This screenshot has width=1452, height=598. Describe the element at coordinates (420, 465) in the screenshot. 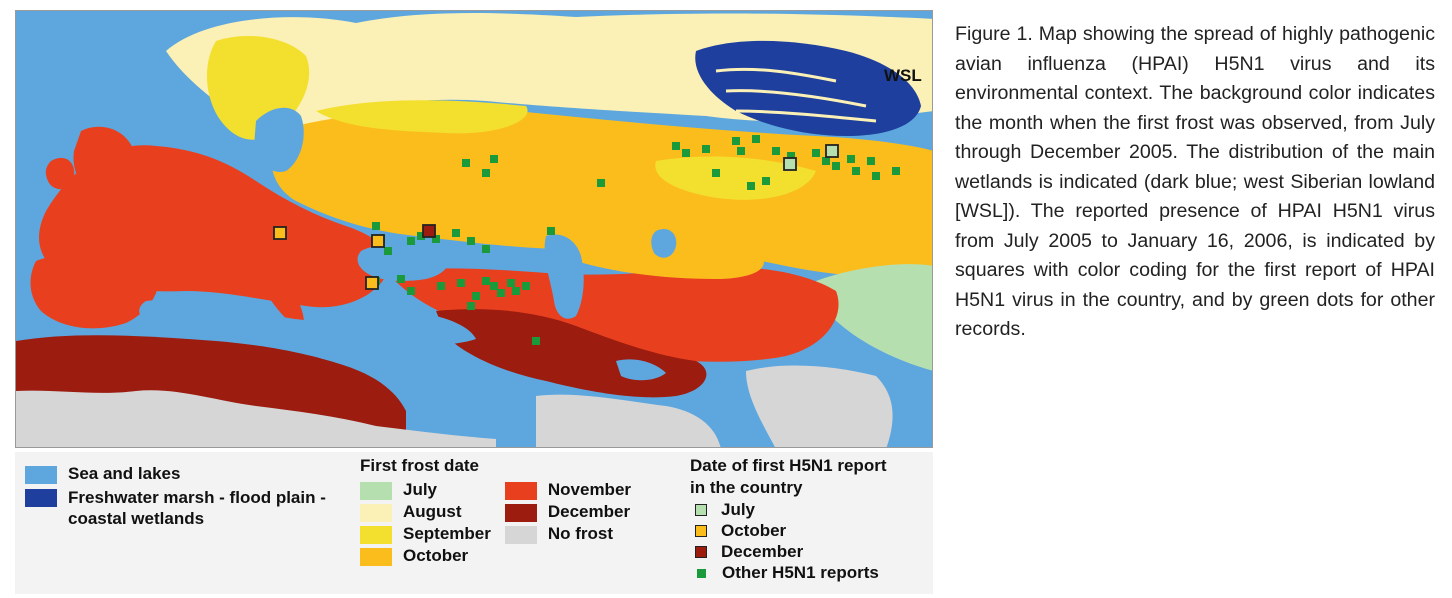

I see `frost-title: First frost date` at that location.